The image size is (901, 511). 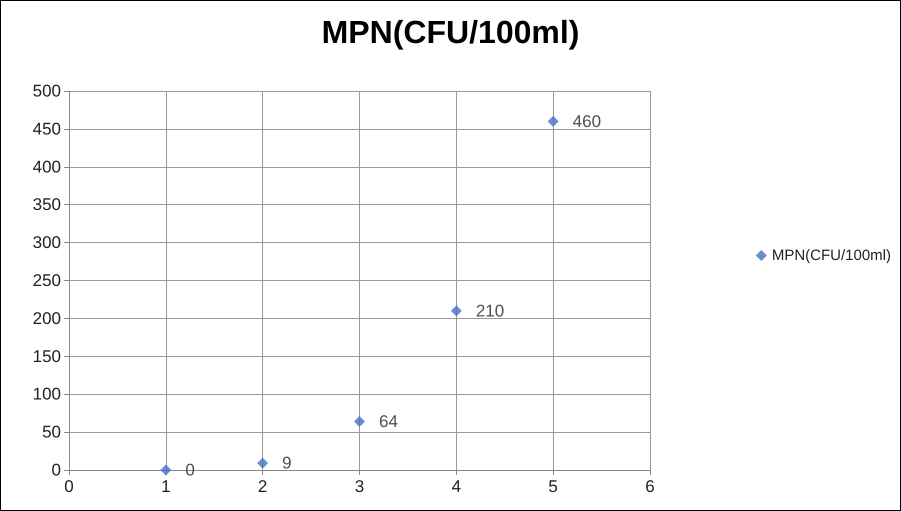 I want to click on x-tick-label: 3, so click(x=359, y=486).